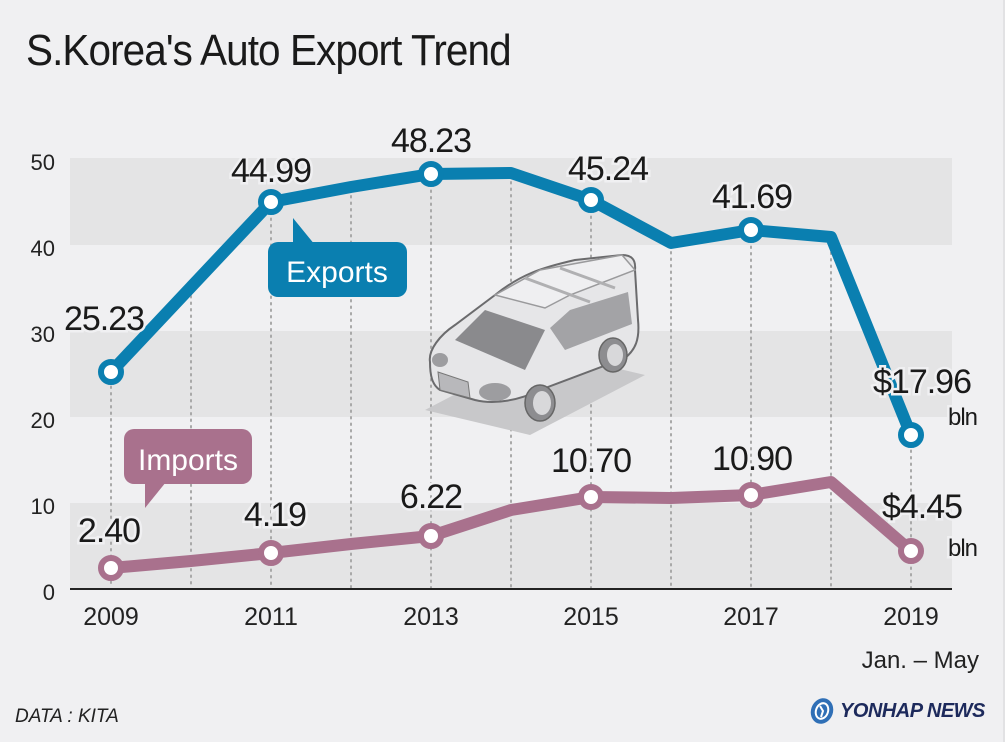 This screenshot has height=742, width=1005. I want to click on value-label: 44.99, so click(271, 171).